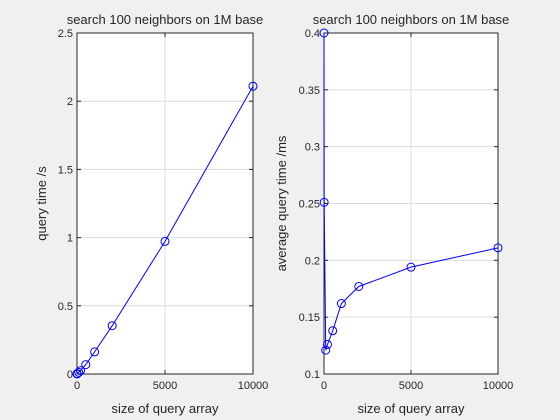  Describe the element at coordinates (70, 375) in the screenshot. I see `y-tick-label-left: 0` at that location.